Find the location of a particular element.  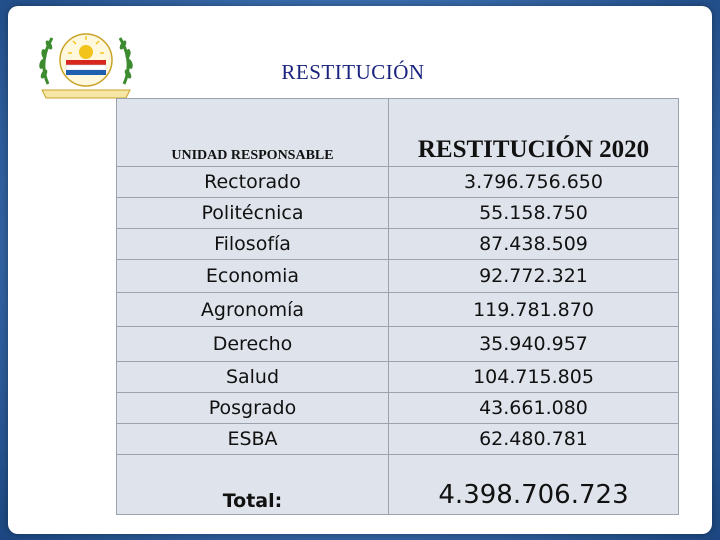

table-total-row: Total: 4.398.706.723 is located at coordinates (397, 484).